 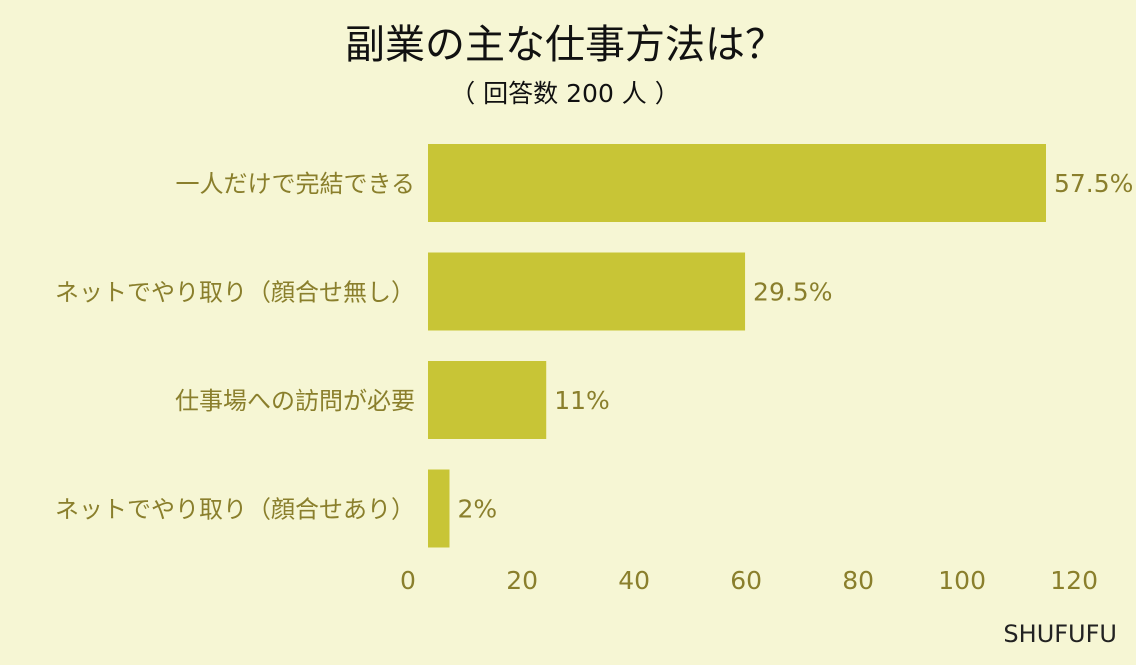 I want to click on x-tick-label-6: 120, so click(x=1074, y=580).